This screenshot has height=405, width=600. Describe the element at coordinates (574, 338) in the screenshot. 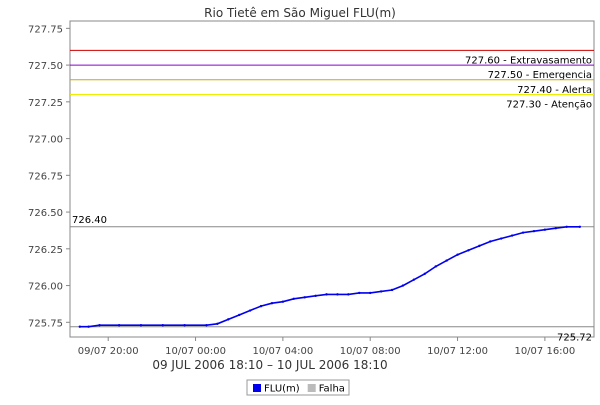

I see `reference-label: 725.72` at that location.